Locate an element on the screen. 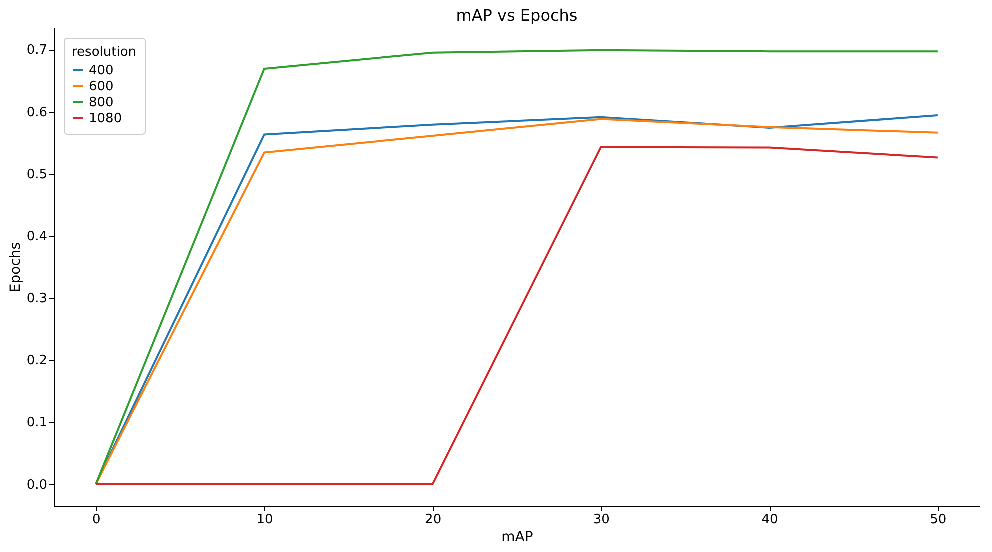  legend-label: 400 is located at coordinates (101, 71).